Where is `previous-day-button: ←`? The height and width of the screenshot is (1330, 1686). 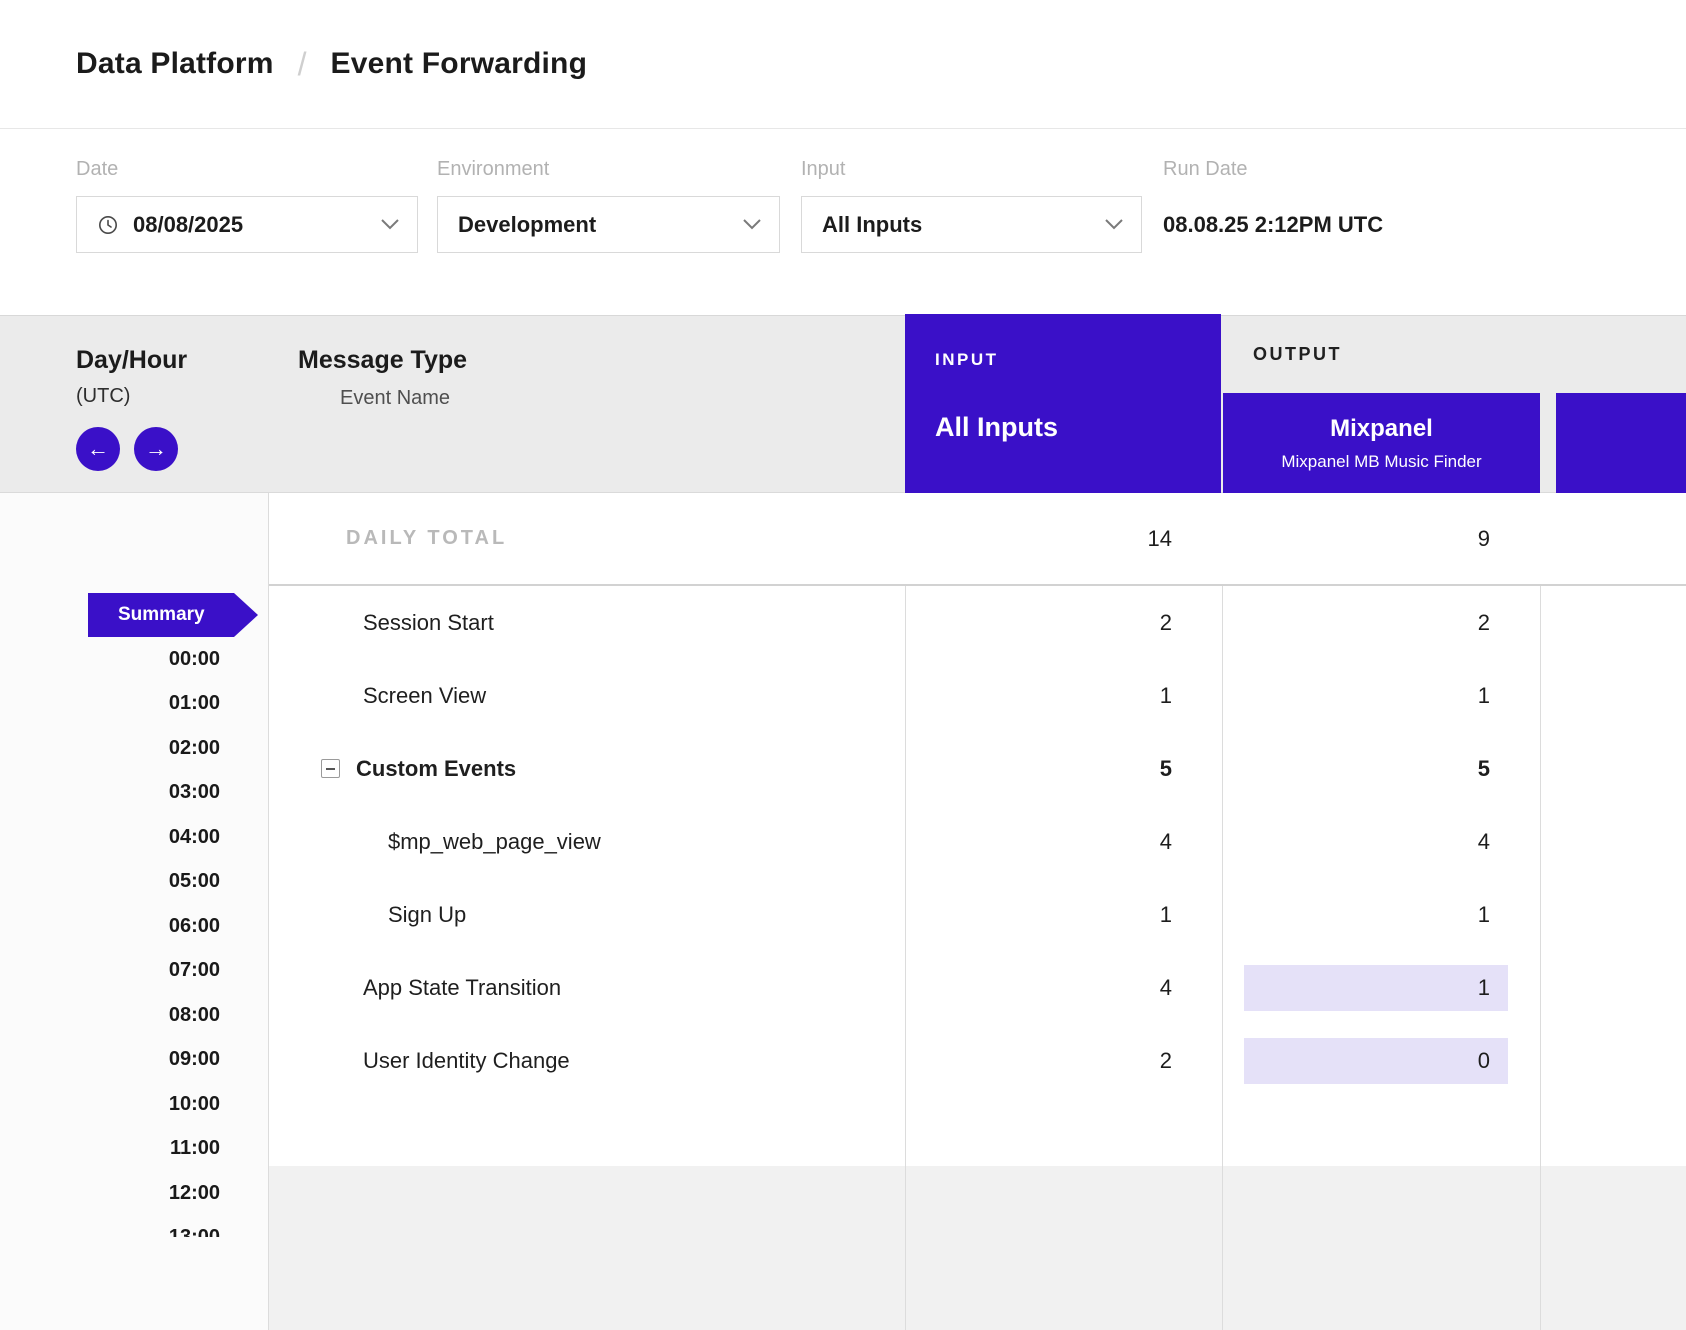 previous-day-button: ← is located at coordinates (98, 449).